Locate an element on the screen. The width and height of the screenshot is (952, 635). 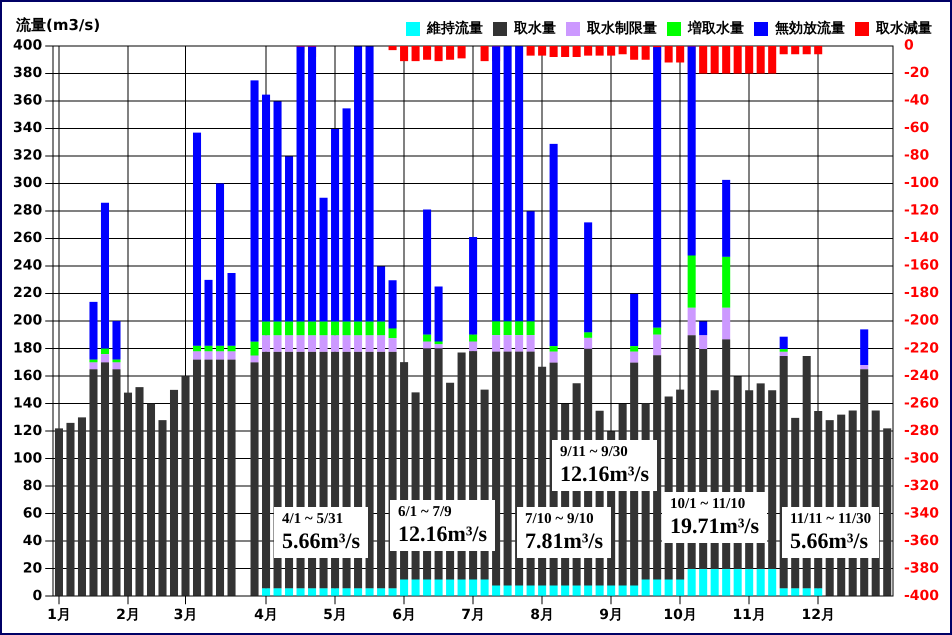
annotation: 11/11 ~ 11/30 5.66m³/s is located at coordinates (831, 532).